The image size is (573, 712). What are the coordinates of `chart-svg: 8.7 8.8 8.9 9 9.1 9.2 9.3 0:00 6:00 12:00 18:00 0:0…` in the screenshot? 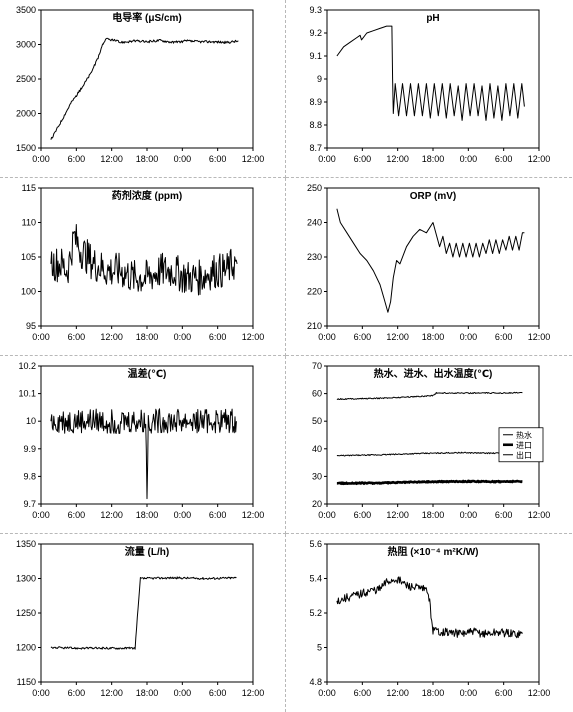 It's located at (430, 84).